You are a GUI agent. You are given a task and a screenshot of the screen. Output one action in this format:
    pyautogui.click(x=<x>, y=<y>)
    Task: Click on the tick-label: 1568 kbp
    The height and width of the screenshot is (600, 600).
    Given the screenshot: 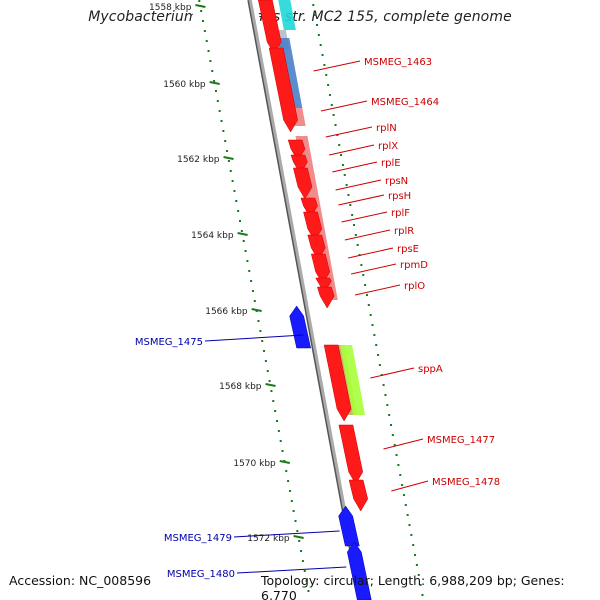 What is the action you would take?
    pyautogui.click(x=240, y=387)
    